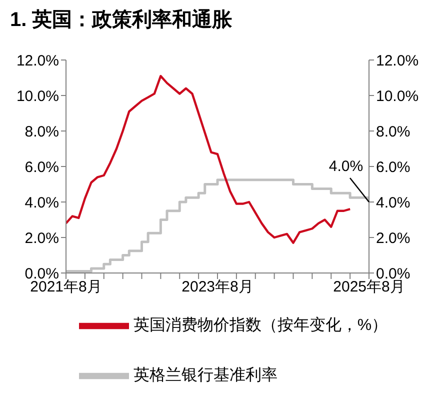 Image resolution: width=437 pixels, height=409 pixels. What do you see at coordinates (218, 287) in the screenshot?
I see `x-tick-label: 2023年8月` at bounding box center [218, 287].